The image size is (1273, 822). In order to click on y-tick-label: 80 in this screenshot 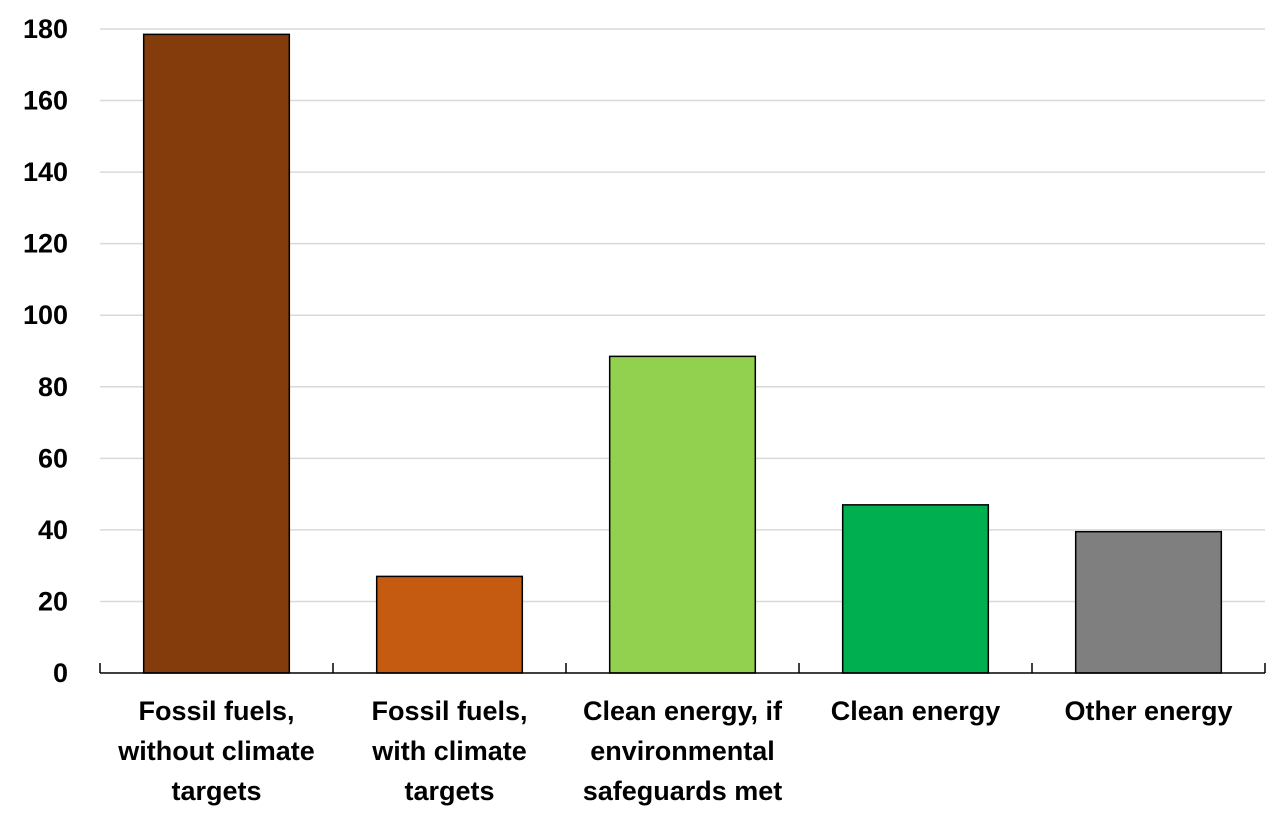, I will do `click(53, 387)`.